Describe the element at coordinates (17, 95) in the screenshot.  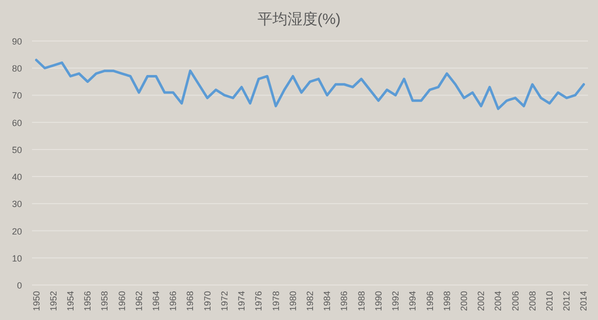
I see `y-tick-label: 70` at that location.